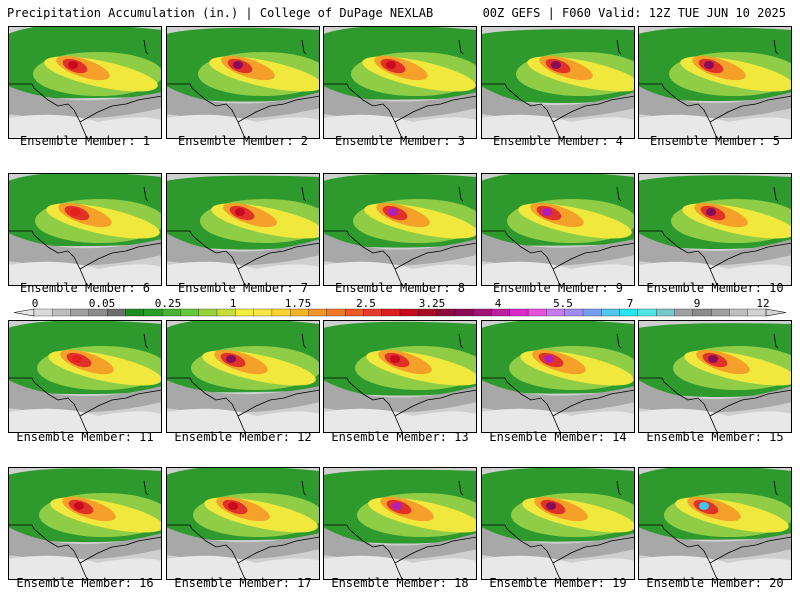  What do you see at coordinates (168, 303) in the screenshot?
I see `colorbar-tick: 0.25` at bounding box center [168, 303].